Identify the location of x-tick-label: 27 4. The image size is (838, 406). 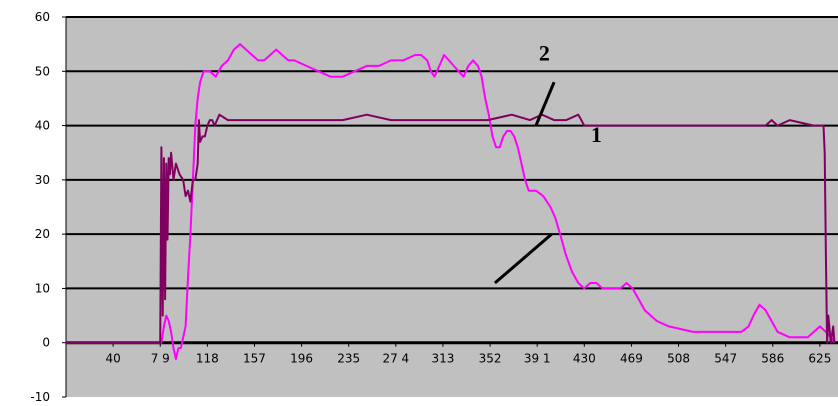
(395, 359).